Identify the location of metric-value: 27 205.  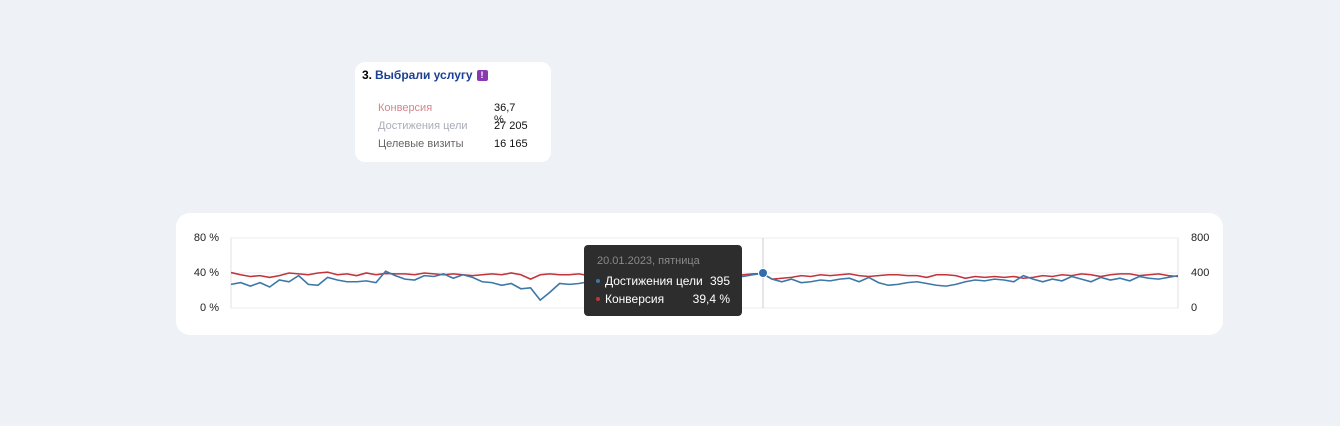
(511, 126).